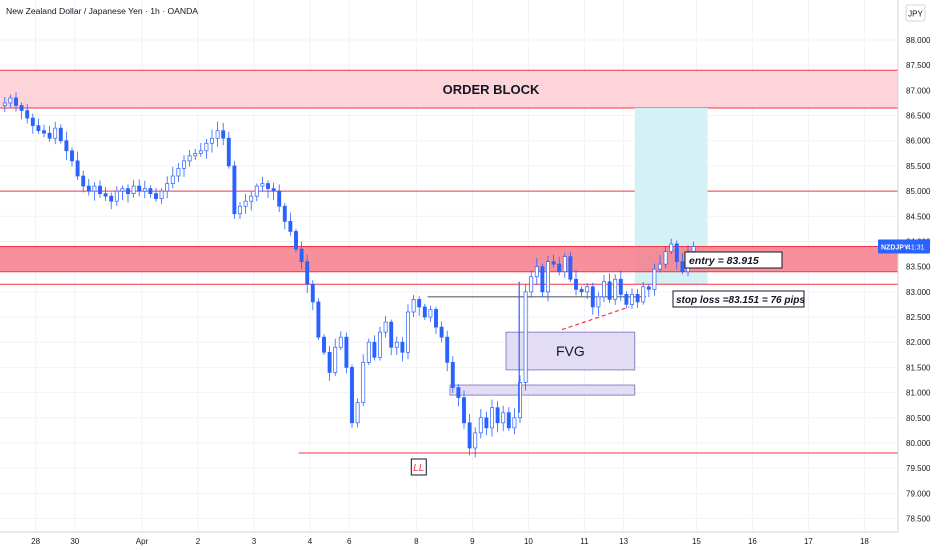  I want to click on x-tick-label-6: 6, so click(349, 541).